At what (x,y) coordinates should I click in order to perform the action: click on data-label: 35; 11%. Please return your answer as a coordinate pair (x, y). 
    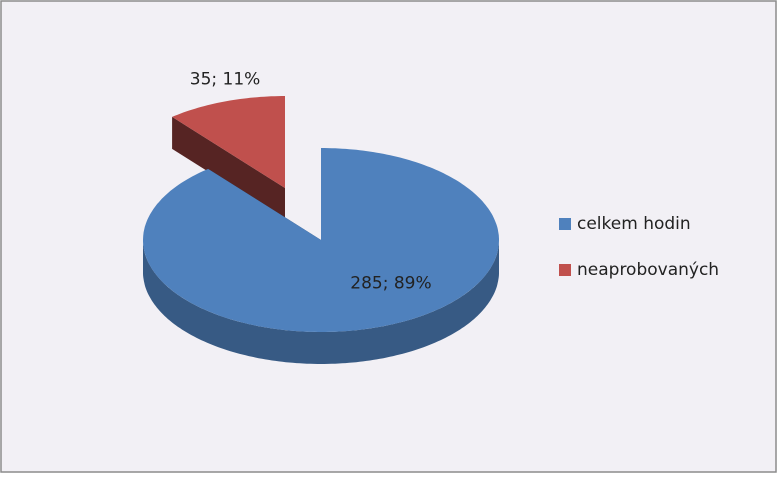
    Looking at the image, I should click on (225, 79).